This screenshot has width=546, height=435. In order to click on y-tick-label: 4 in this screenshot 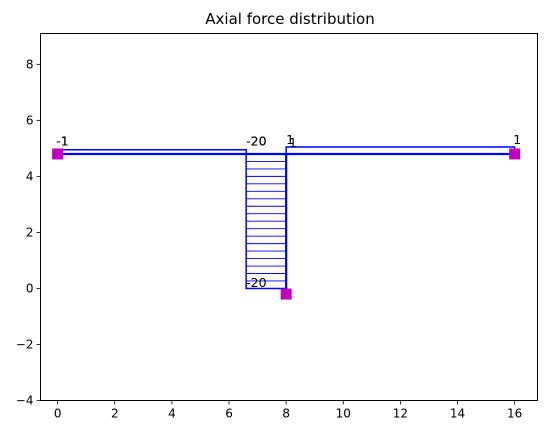, I will do `click(30, 176)`.